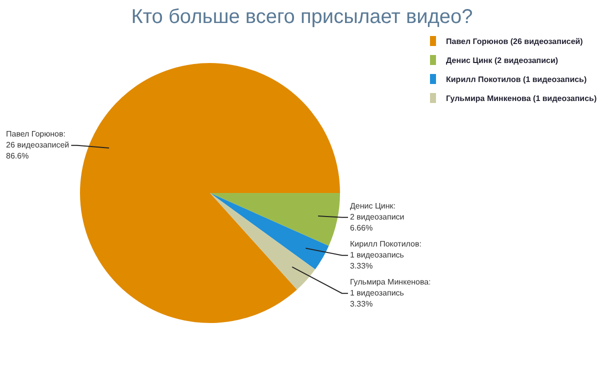  I want to click on legend-label: Павел Горюнов (26 видеозаписей), so click(514, 41).